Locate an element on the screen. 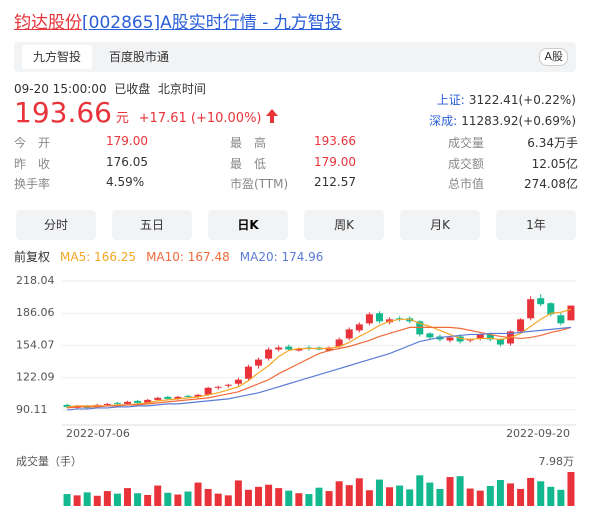 This screenshot has height=517, width=600. stock-name: 钧达股份 is located at coordinates (48, 23).